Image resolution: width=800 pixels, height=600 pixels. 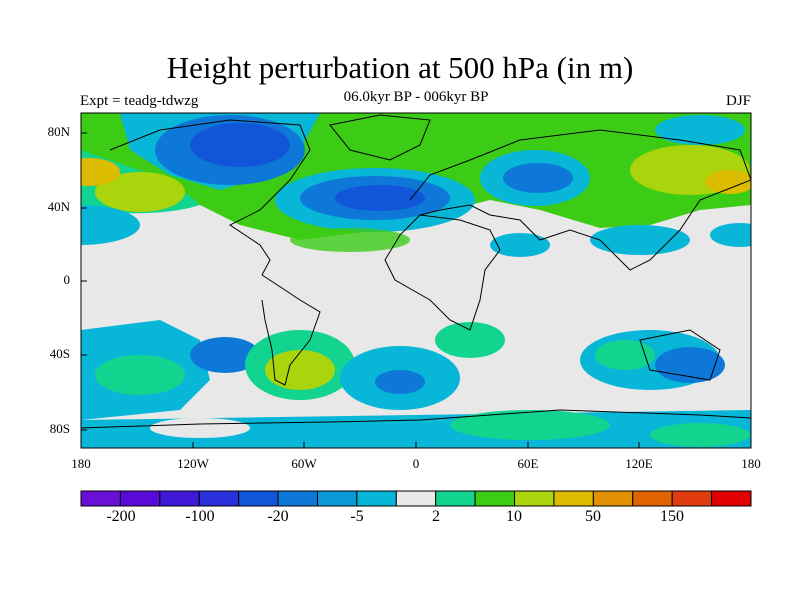 I want to click on lon-tick-120w: 120W, so click(x=193, y=463).